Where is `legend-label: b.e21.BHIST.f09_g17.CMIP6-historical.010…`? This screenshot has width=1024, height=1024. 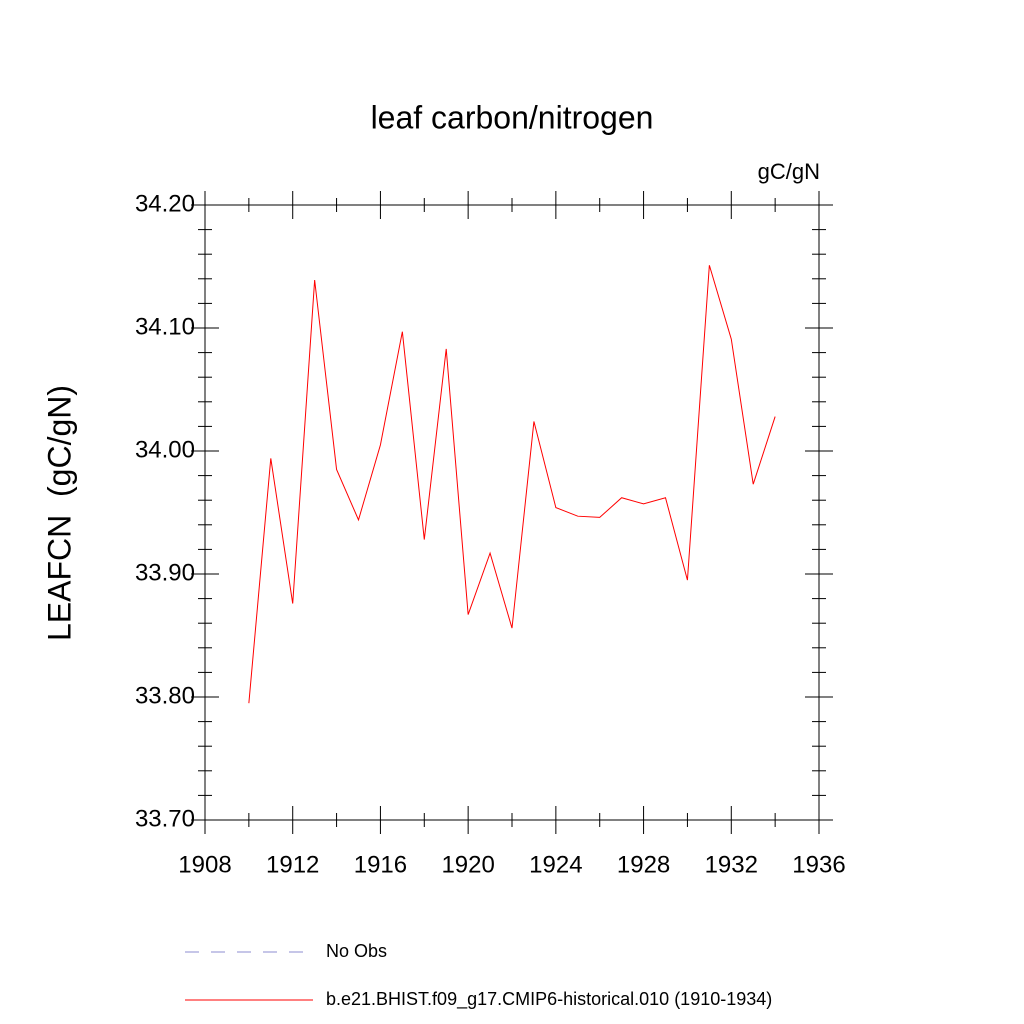 legend-label: b.e21.BHIST.f09_g17.CMIP6-historical.010… is located at coordinates (549, 999).